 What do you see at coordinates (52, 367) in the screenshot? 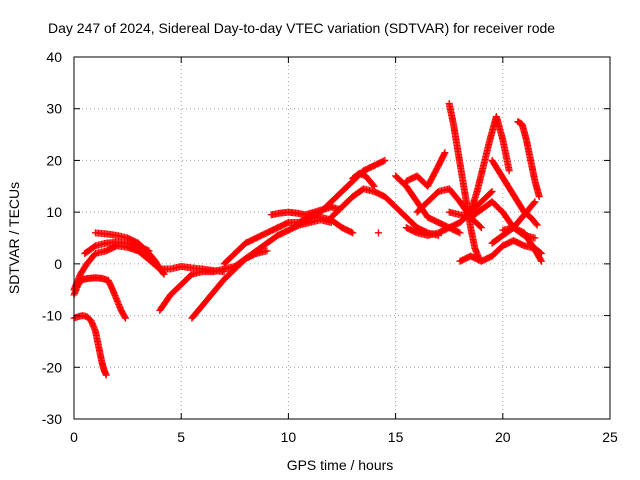
I see `y-tick-label: -20` at bounding box center [52, 367].